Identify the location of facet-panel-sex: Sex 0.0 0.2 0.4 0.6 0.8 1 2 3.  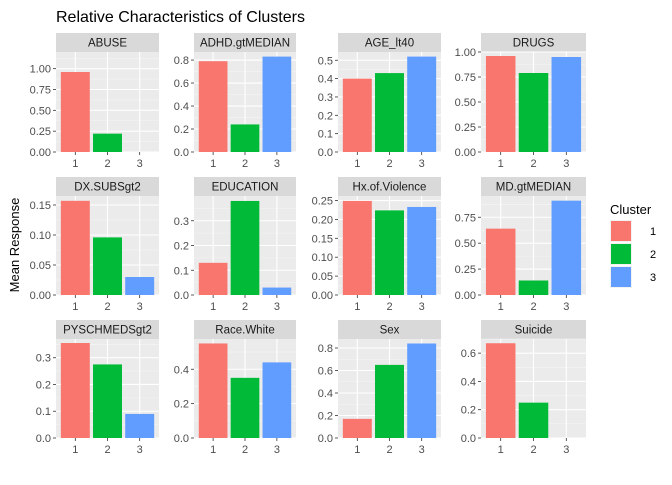
(379, 388).